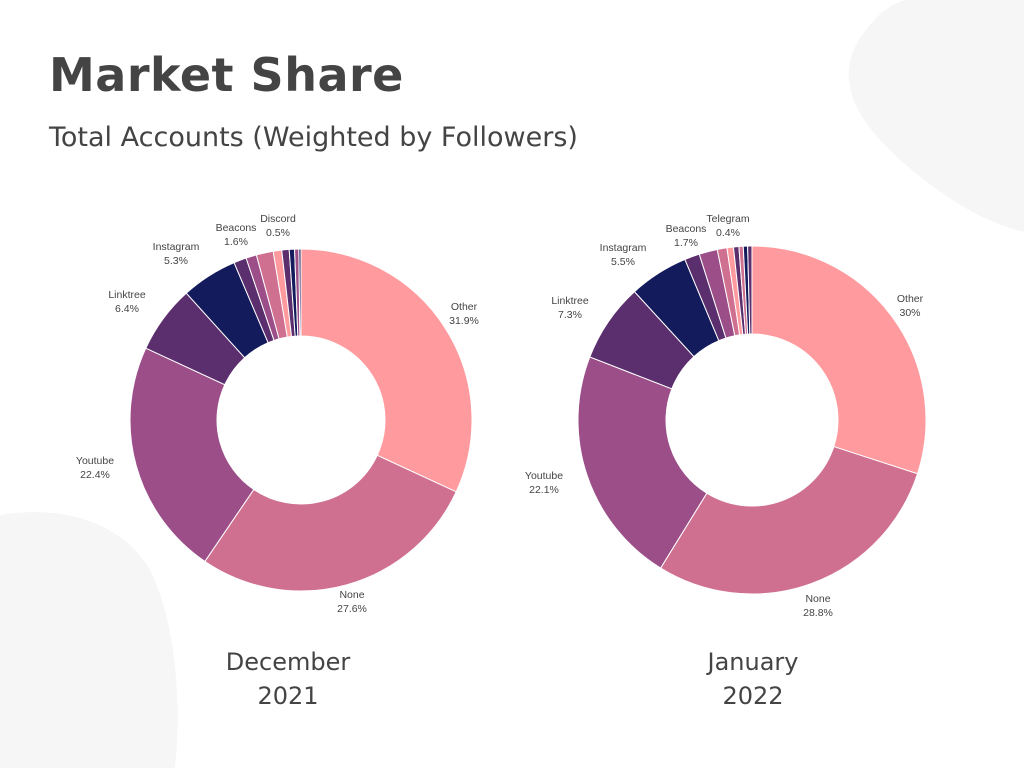 The image size is (1024, 768). Describe the element at coordinates (236, 235) in the screenshot. I see `slice-label-beacons: Beacons 1.6%` at that location.